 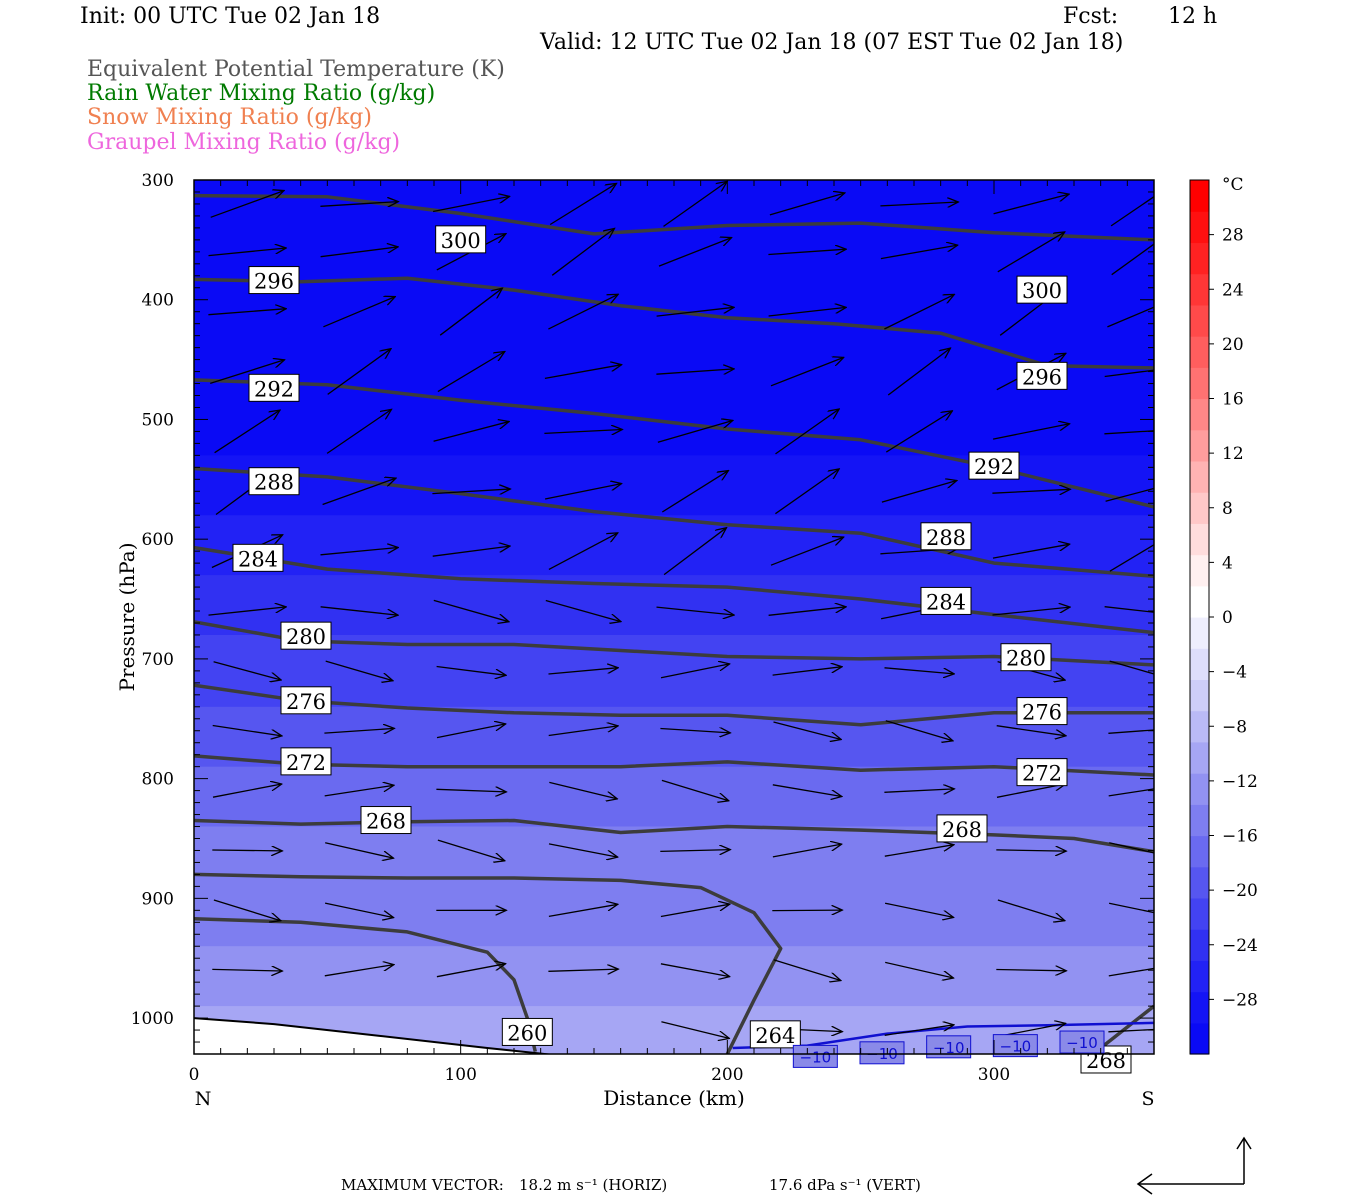 I want to click on north-label: N, so click(x=203, y=1099).